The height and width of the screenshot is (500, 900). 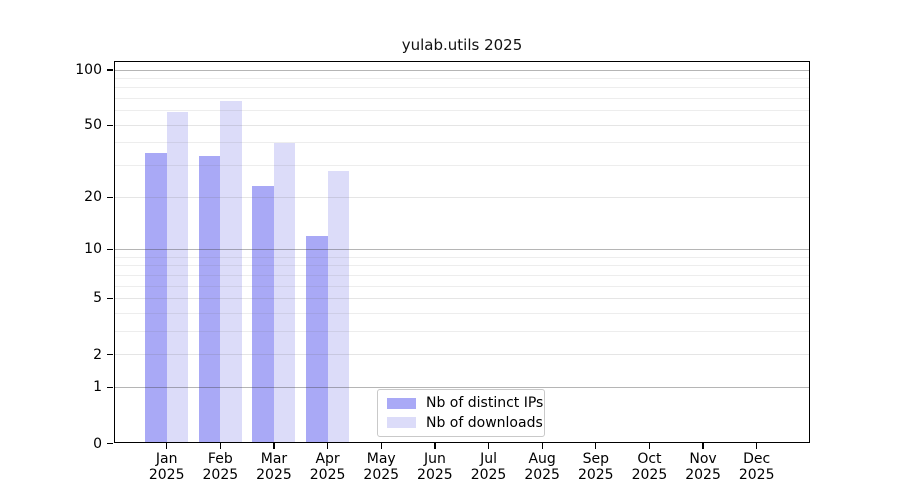 I want to click on chart-title: yulab.utils 2025, so click(x=462, y=45).